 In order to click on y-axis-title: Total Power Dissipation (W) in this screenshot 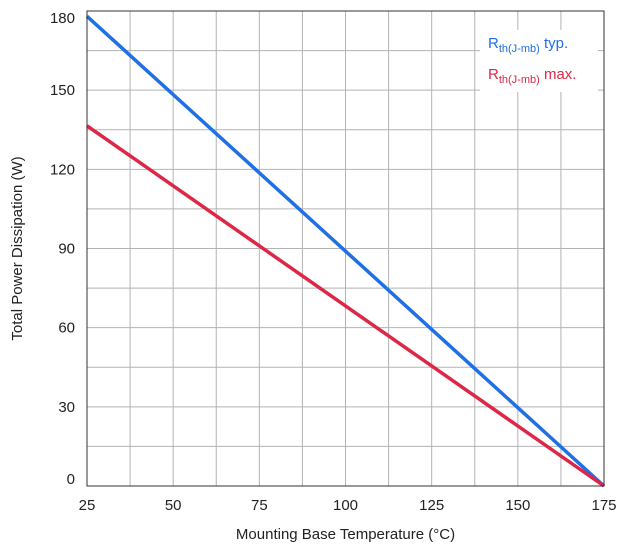, I will do `click(17, 248)`.